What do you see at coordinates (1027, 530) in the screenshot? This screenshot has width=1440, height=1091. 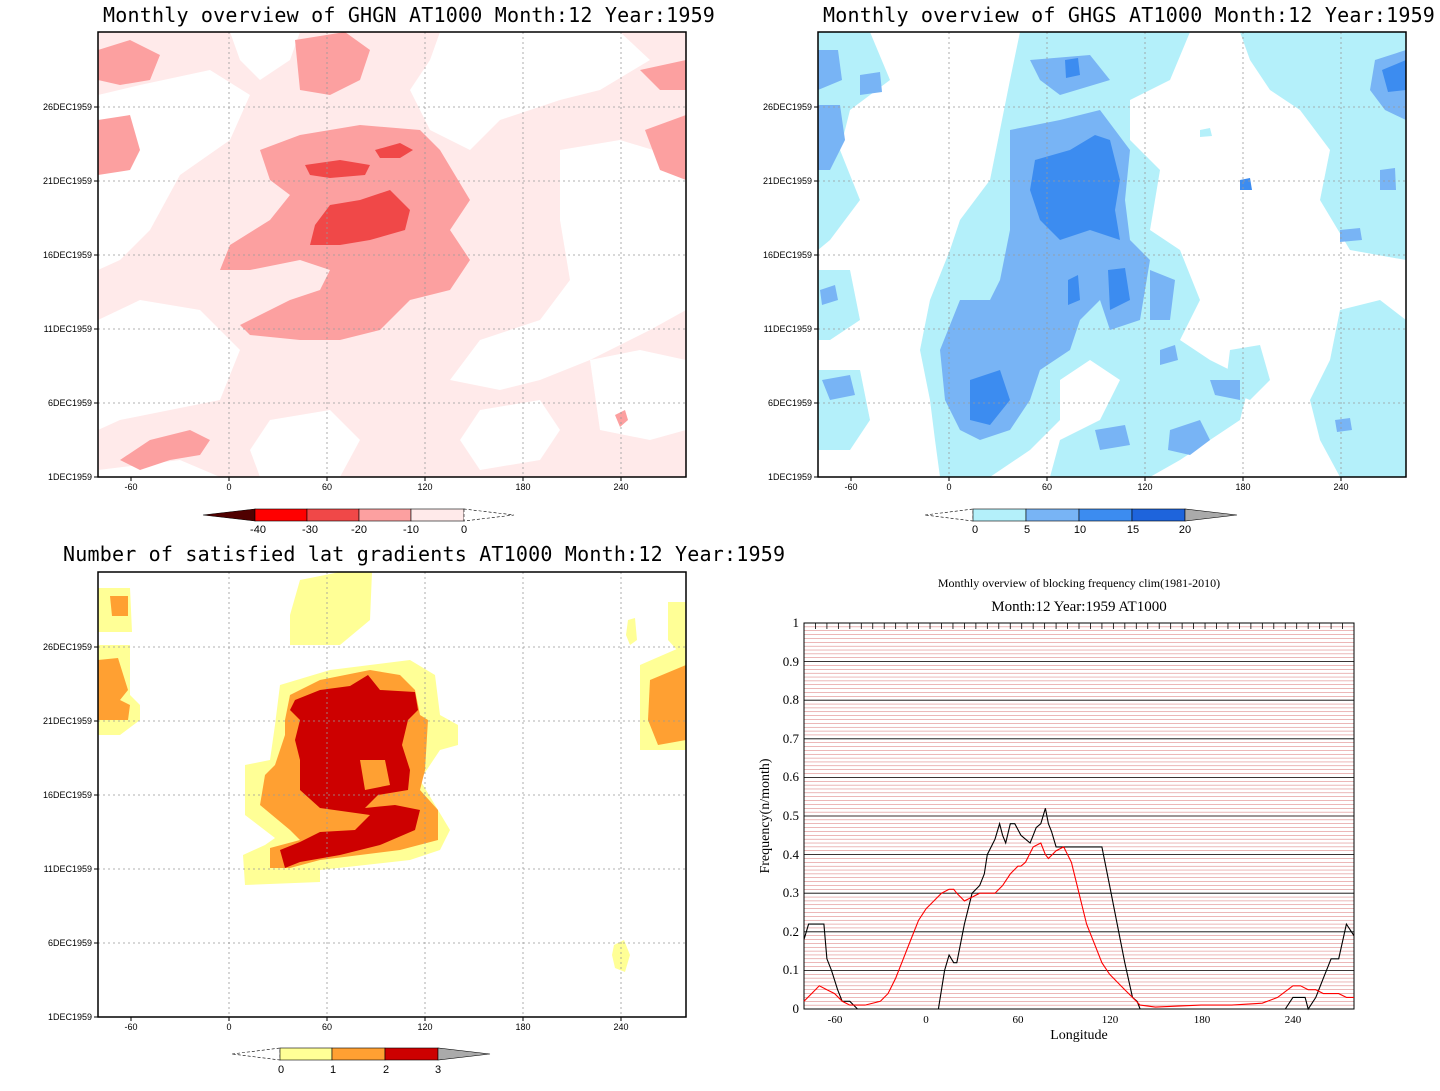 I see `ghgs-cb-label: 5` at bounding box center [1027, 530].